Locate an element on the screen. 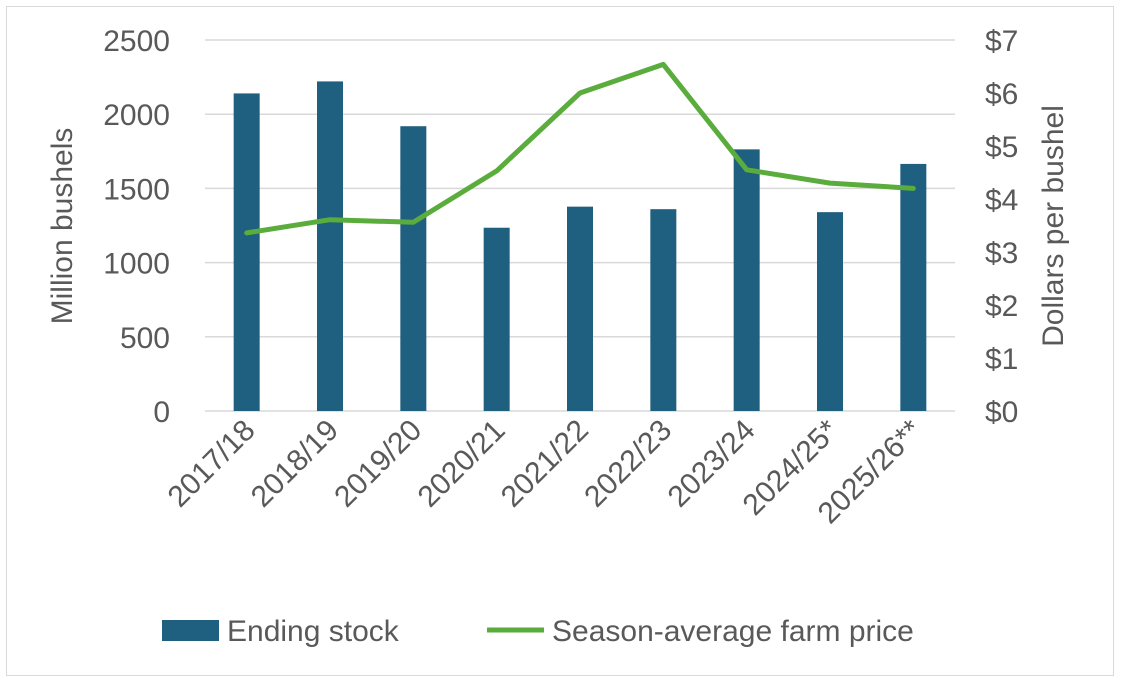  right-tick-label: $4 is located at coordinates (1001, 200).